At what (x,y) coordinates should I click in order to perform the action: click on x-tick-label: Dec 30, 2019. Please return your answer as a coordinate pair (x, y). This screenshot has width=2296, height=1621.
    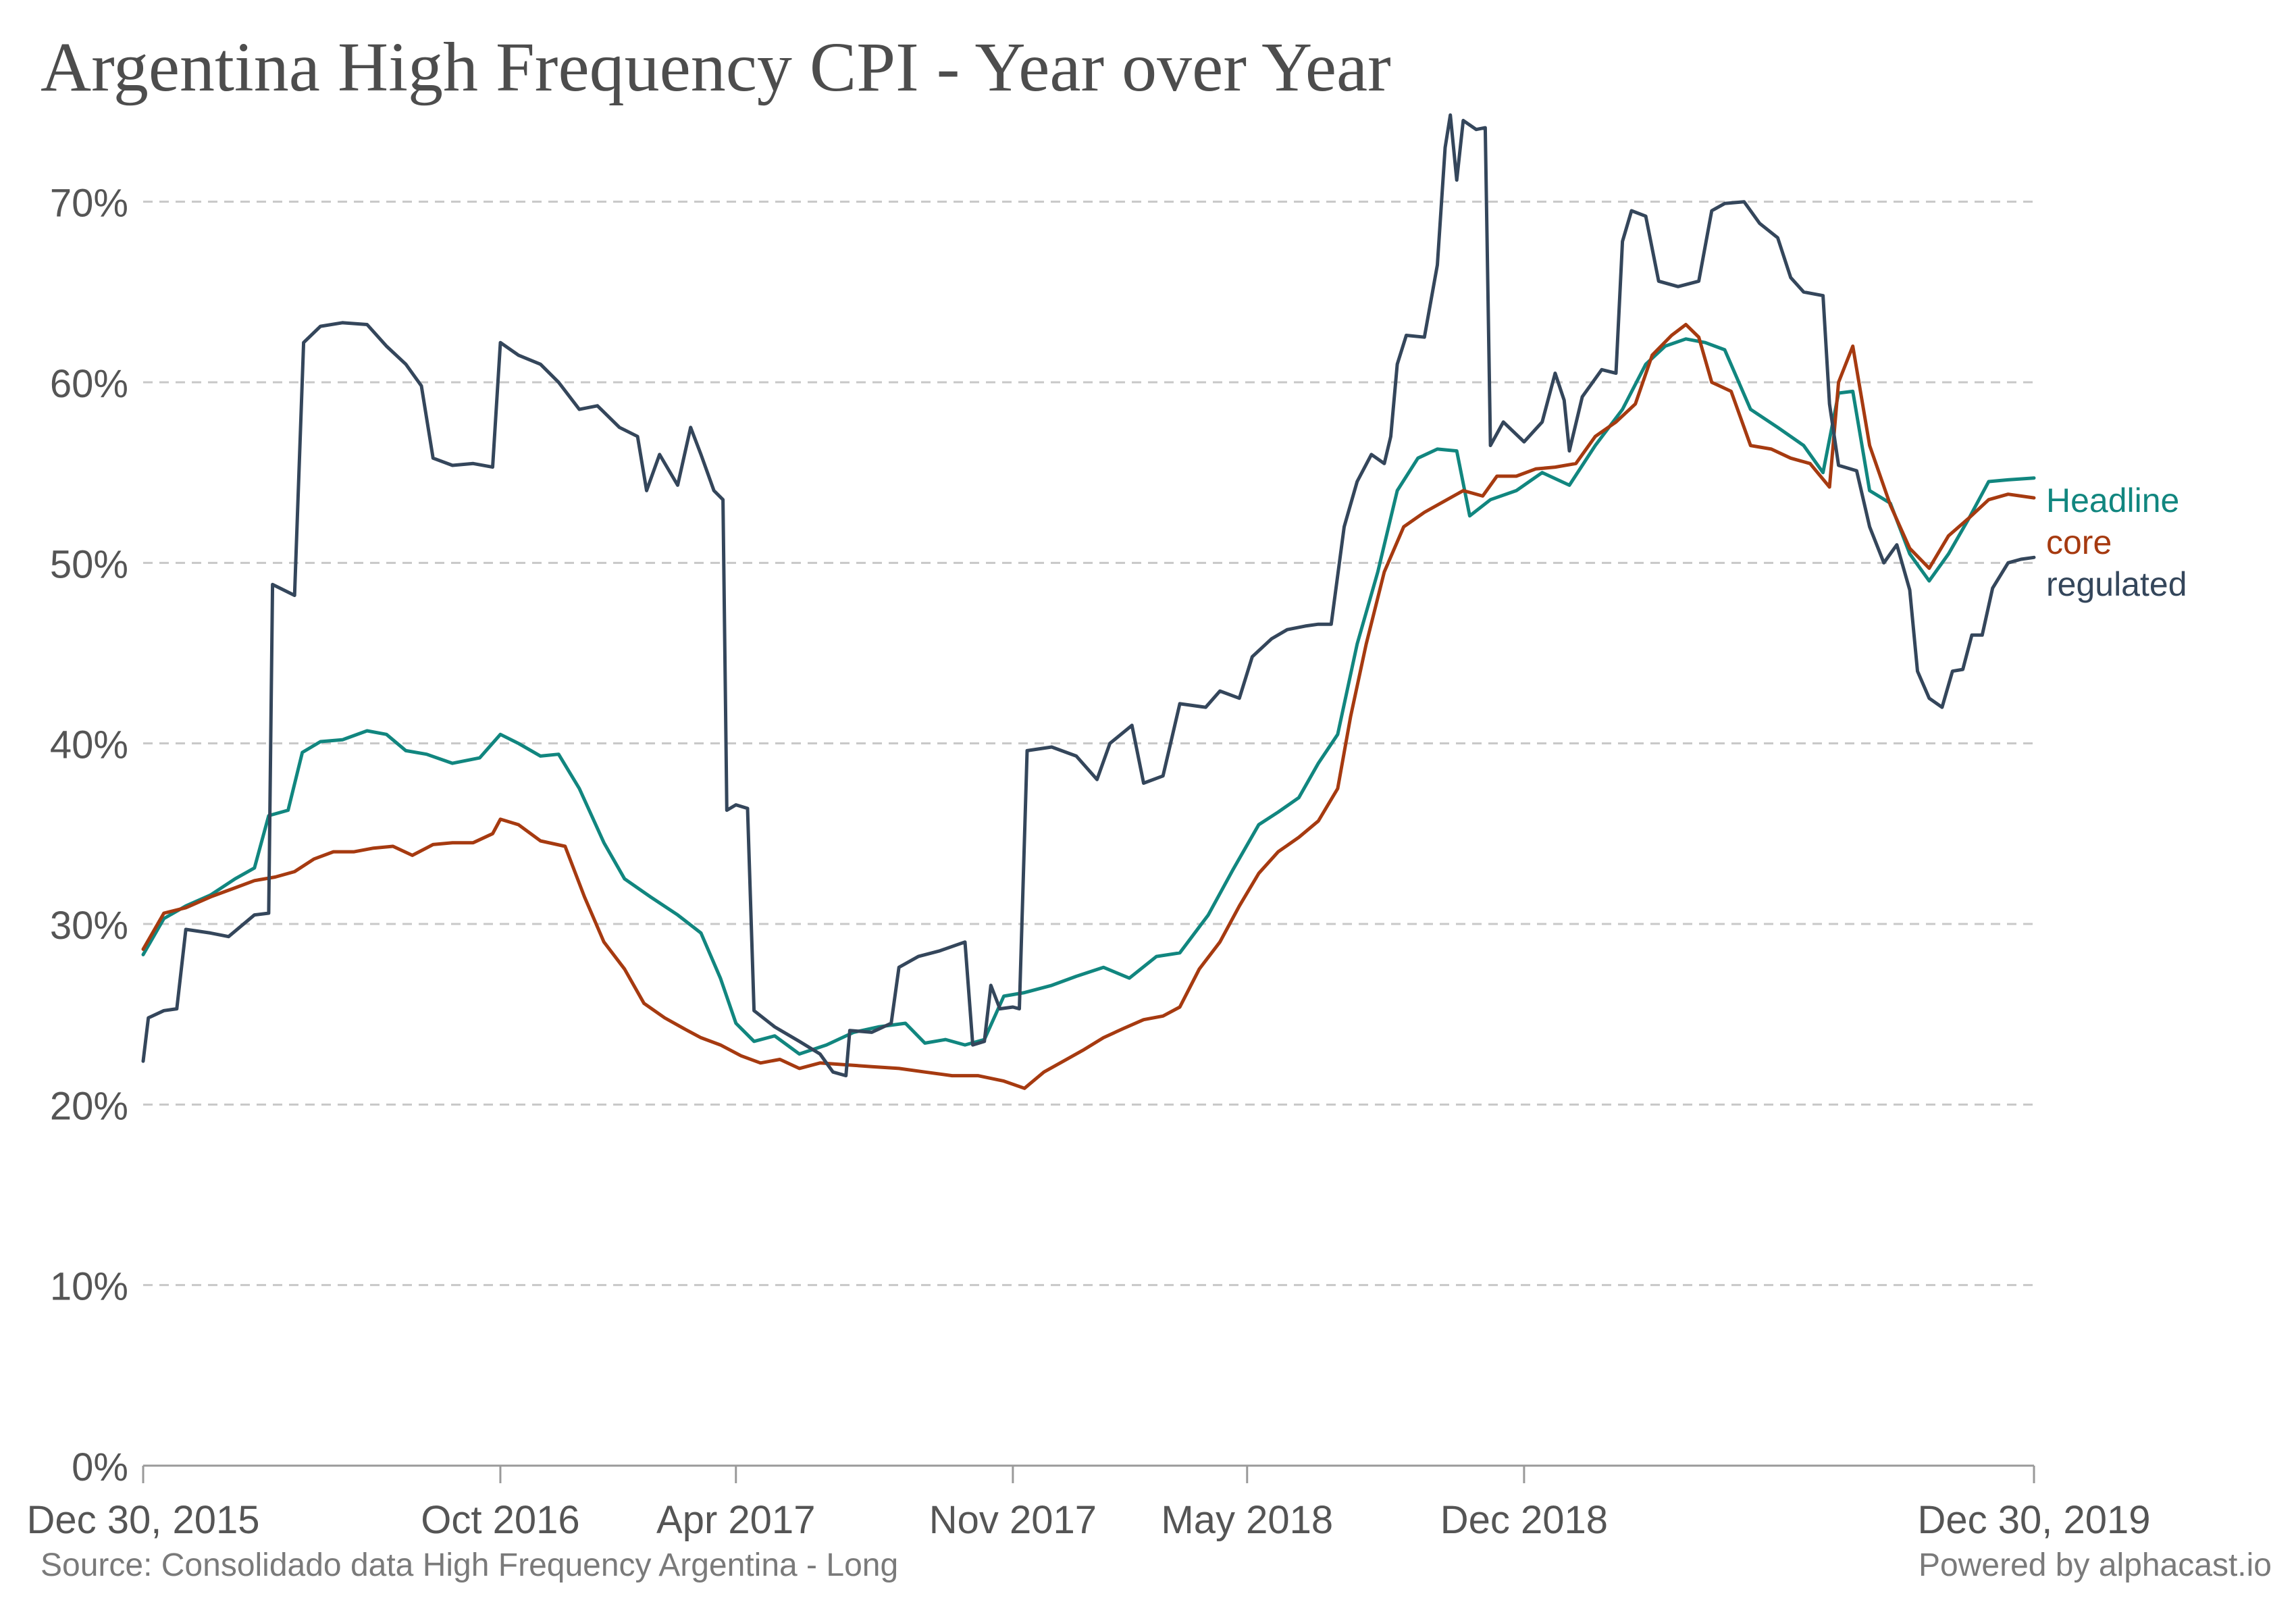
    Looking at the image, I should click on (2034, 1520).